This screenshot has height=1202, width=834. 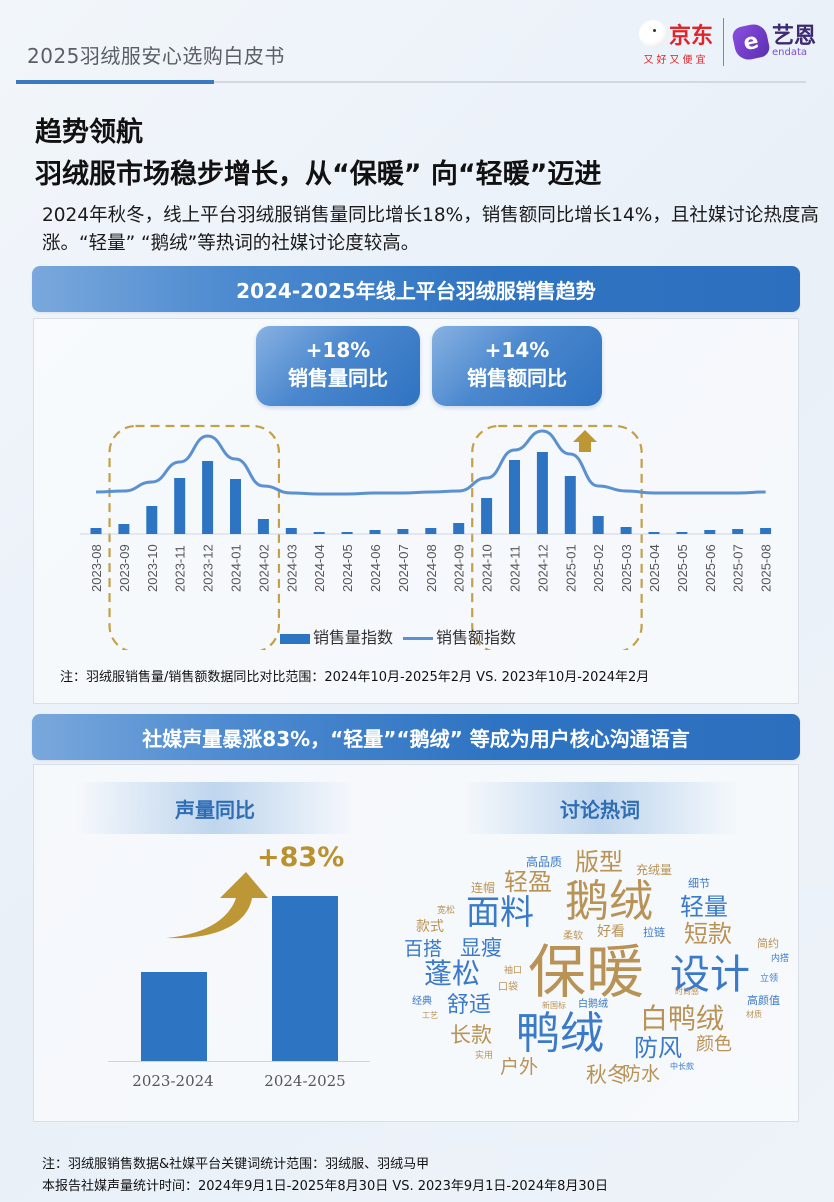 What do you see at coordinates (763, 1000) in the screenshot?
I see `cloud-word: 高颜值` at bounding box center [763, 1000].